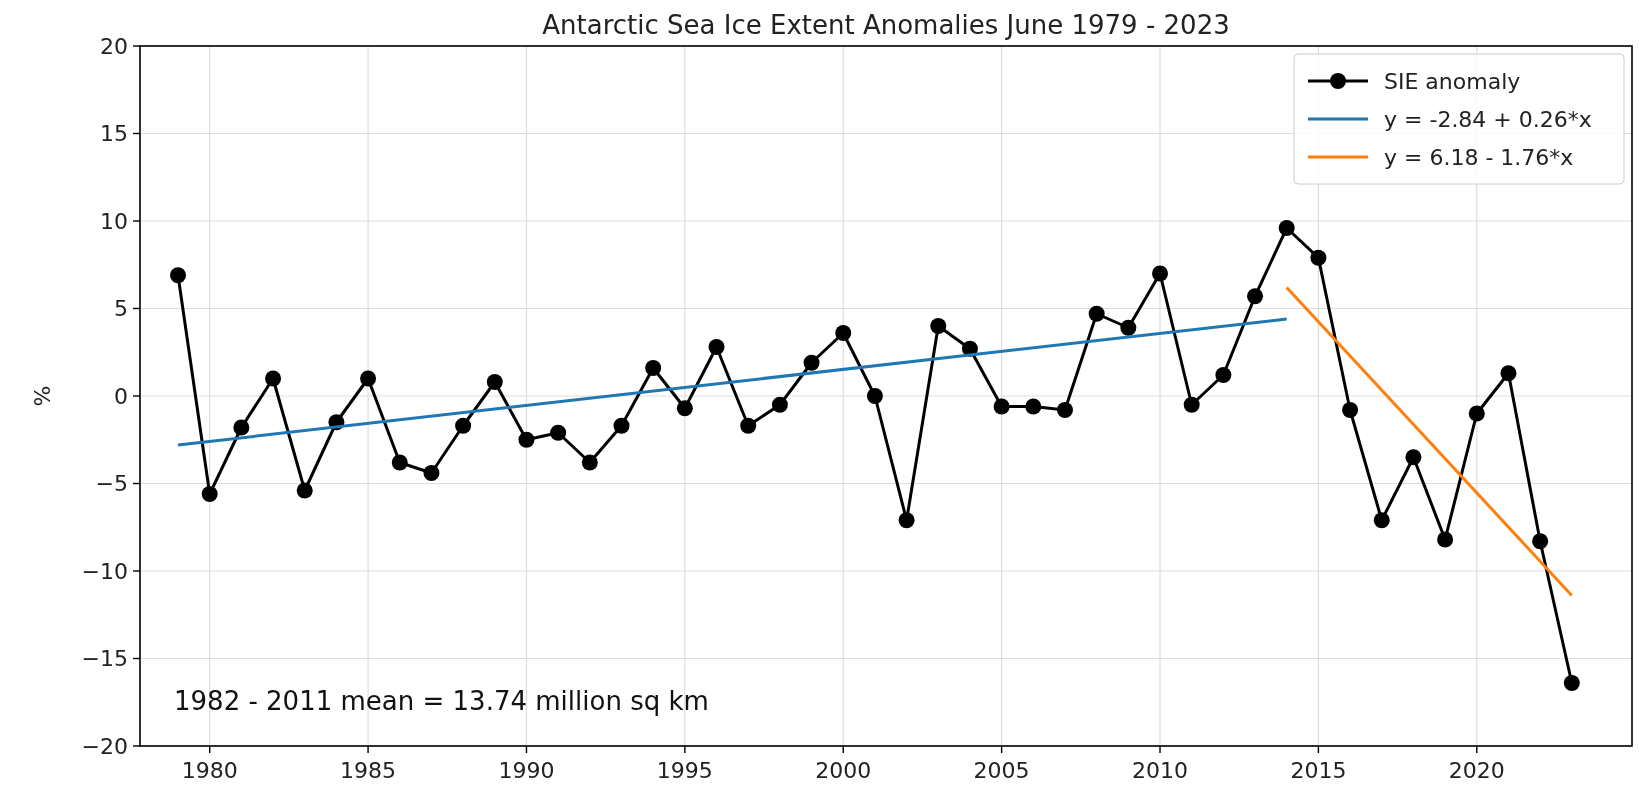  Describe the element at coordinates (209, 770) in the screenshot. I see `x-tick-label: 1980` at that location.